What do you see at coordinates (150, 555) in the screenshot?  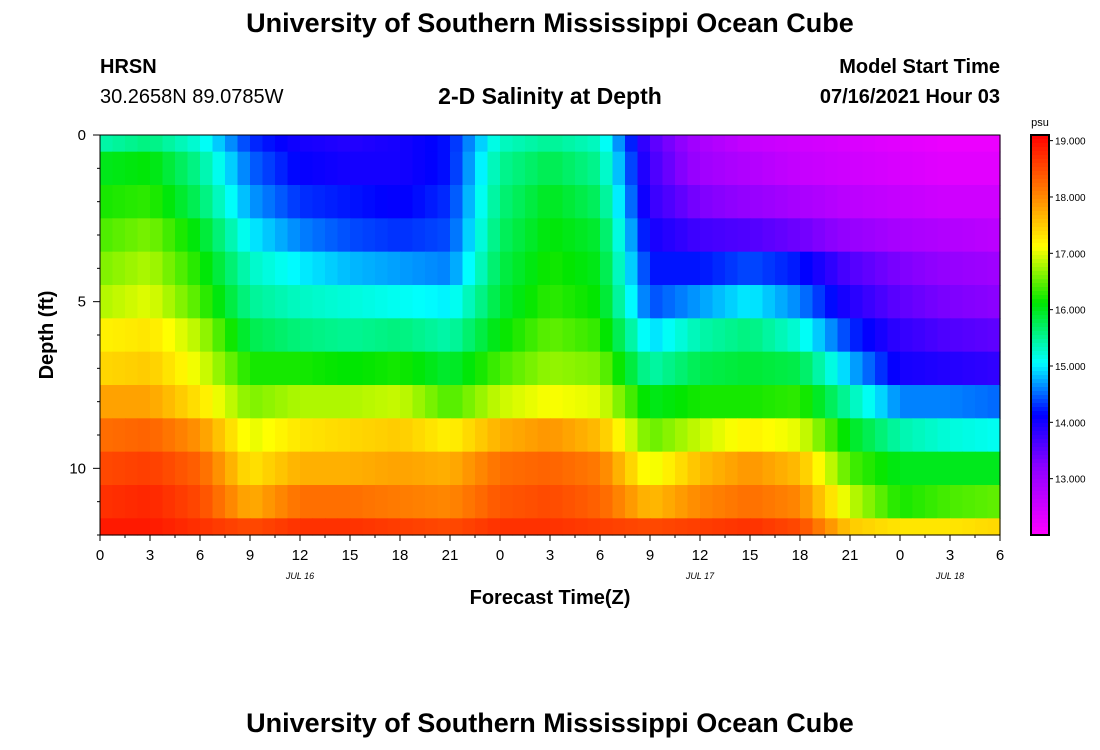 I see `x-tick-label: 3` at bounding box center [150, 555].